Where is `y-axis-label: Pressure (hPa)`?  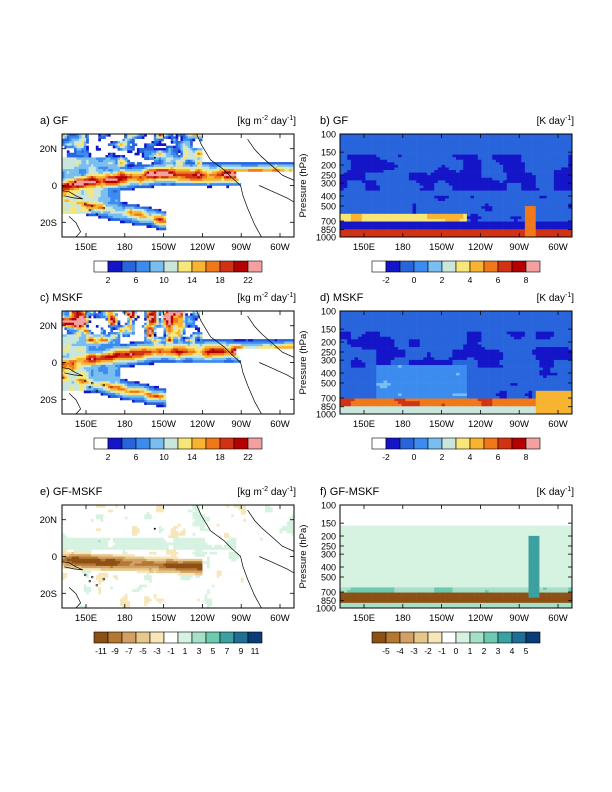 y-axis-label: Pressure (hPa) is located at coordinates (303, 557).